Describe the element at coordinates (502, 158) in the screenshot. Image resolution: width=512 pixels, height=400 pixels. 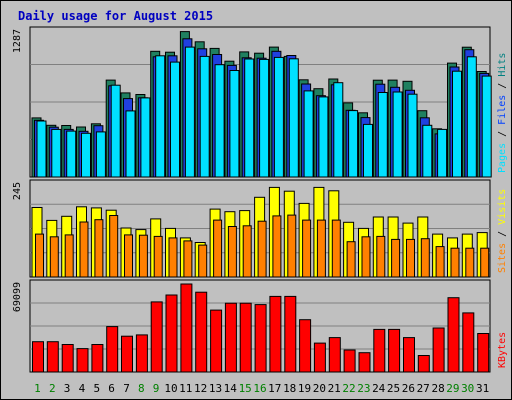
I see `legend-part: Pages` at that location.